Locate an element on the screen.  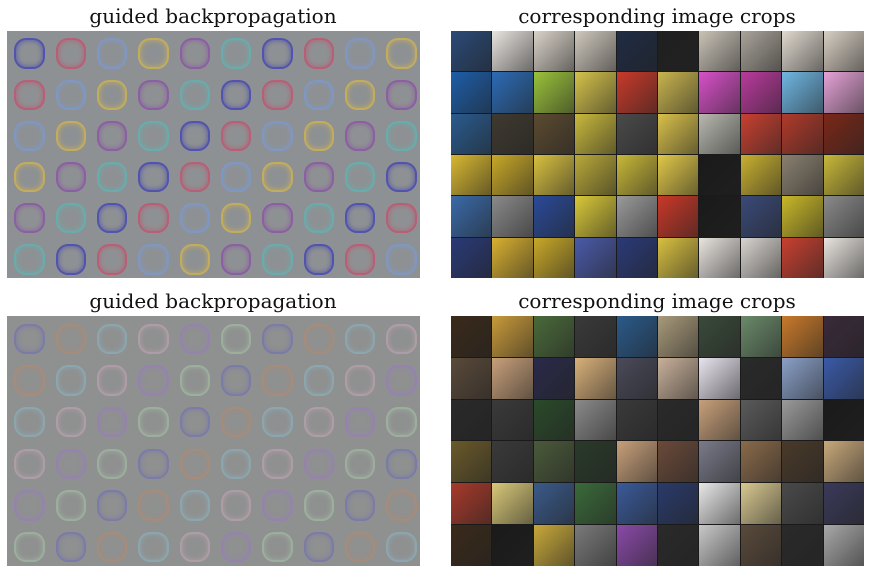
heading-bottom-right: corresponding image crops is located at coordinates (657, 301).